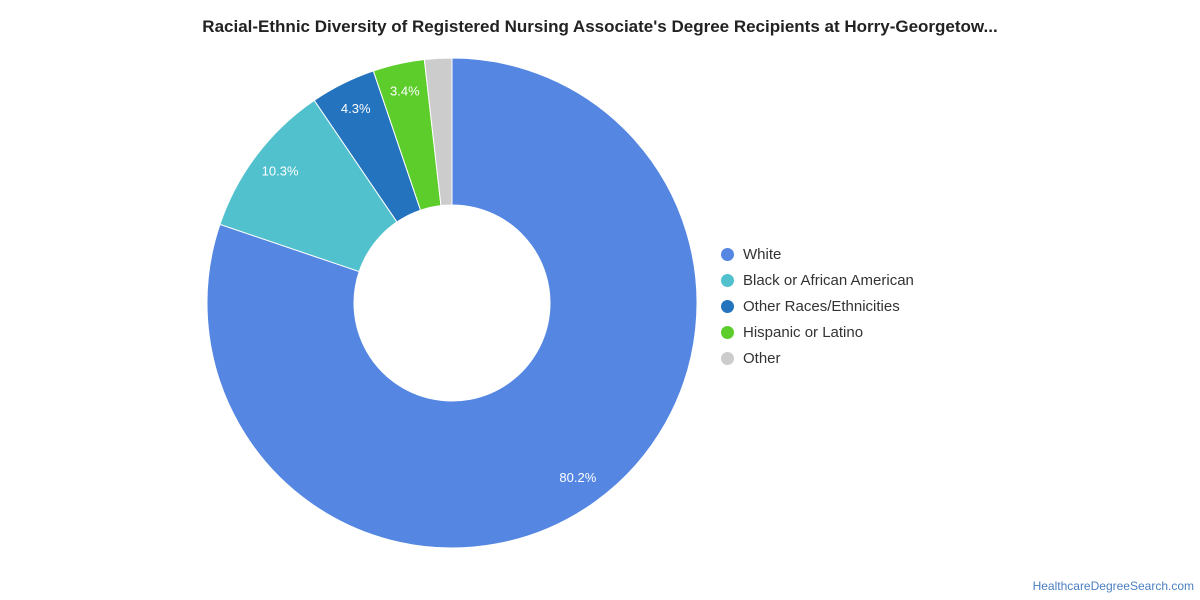  What do you see at coordinates (762, 254) in the screenshot?
I see `legend-label: White` at bounding box center [762, 254].